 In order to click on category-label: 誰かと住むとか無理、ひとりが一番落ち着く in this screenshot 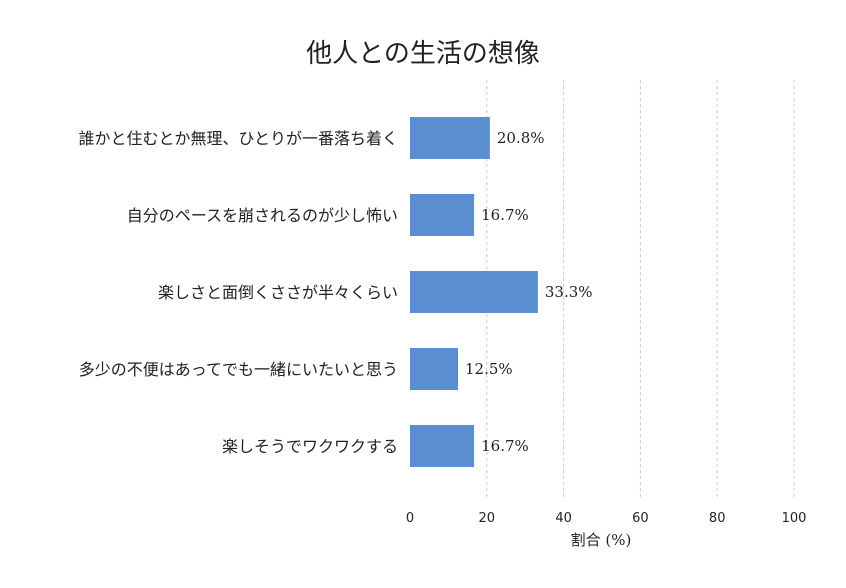, I will do `click(238, 138)`.